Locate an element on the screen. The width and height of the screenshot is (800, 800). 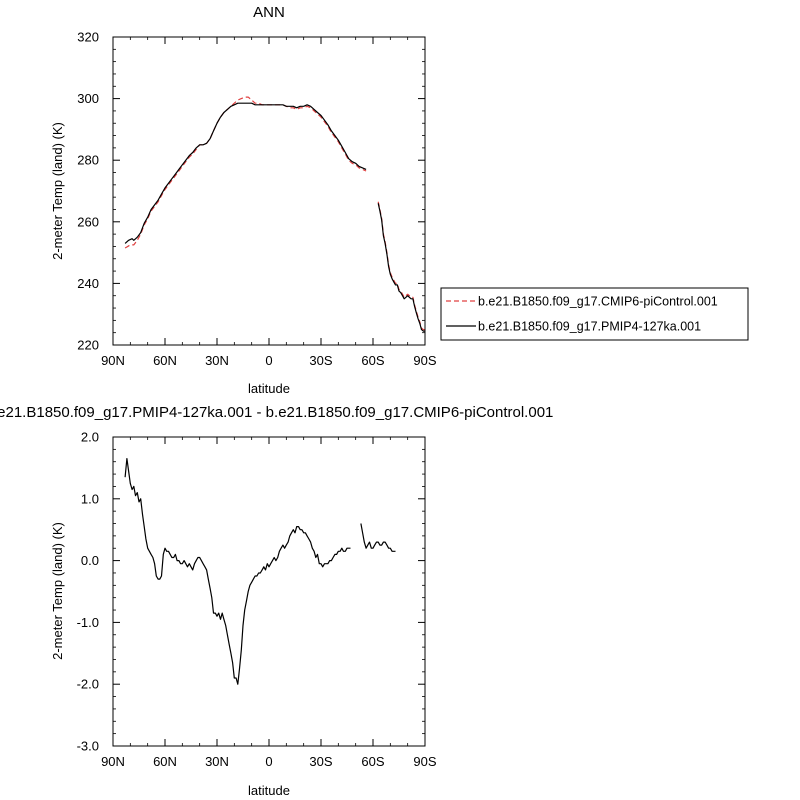
top-x-tick-label: 60S is located at coordinates (372, 360).